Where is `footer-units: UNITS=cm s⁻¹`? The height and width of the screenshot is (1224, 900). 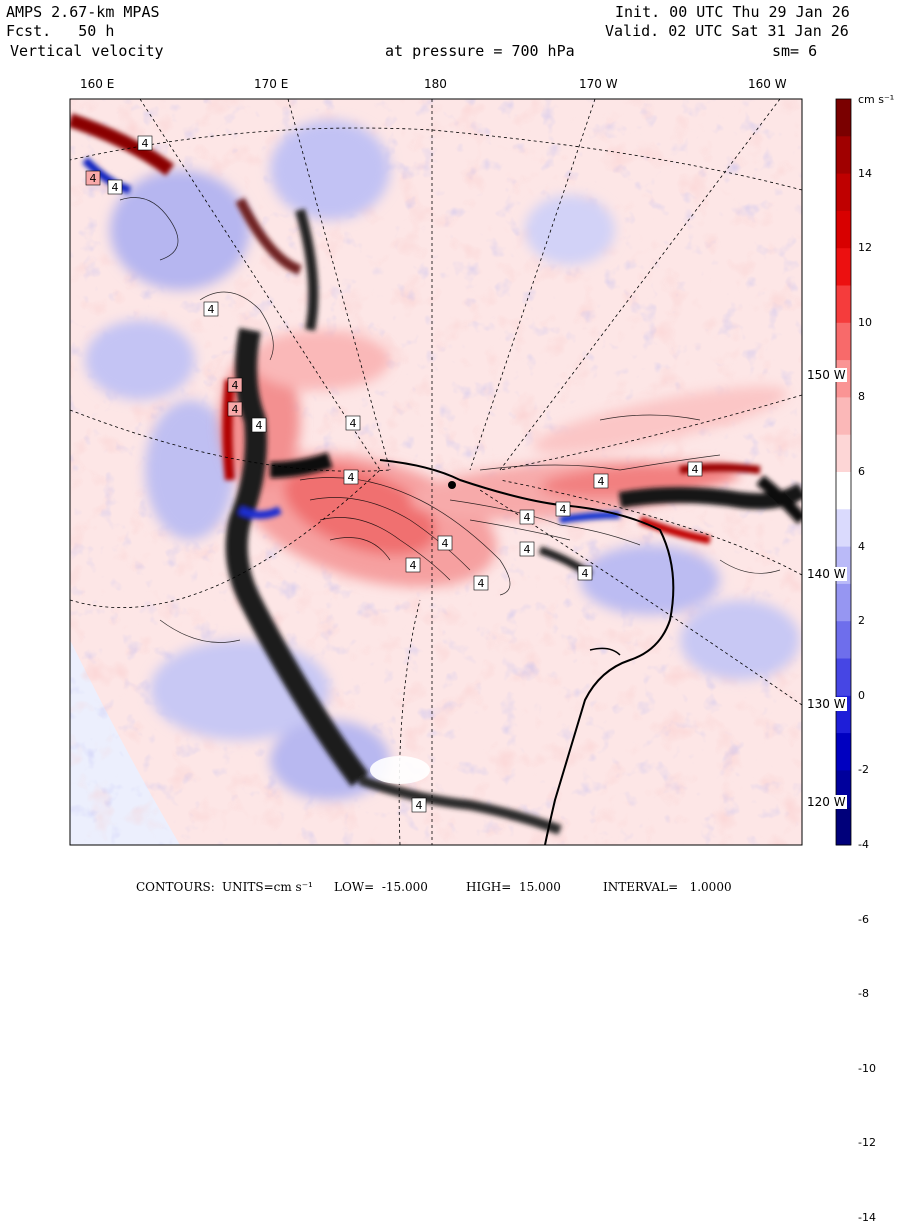 footer-units: UNITS=cm s⁻¹ is located at coordinates (267, 887).